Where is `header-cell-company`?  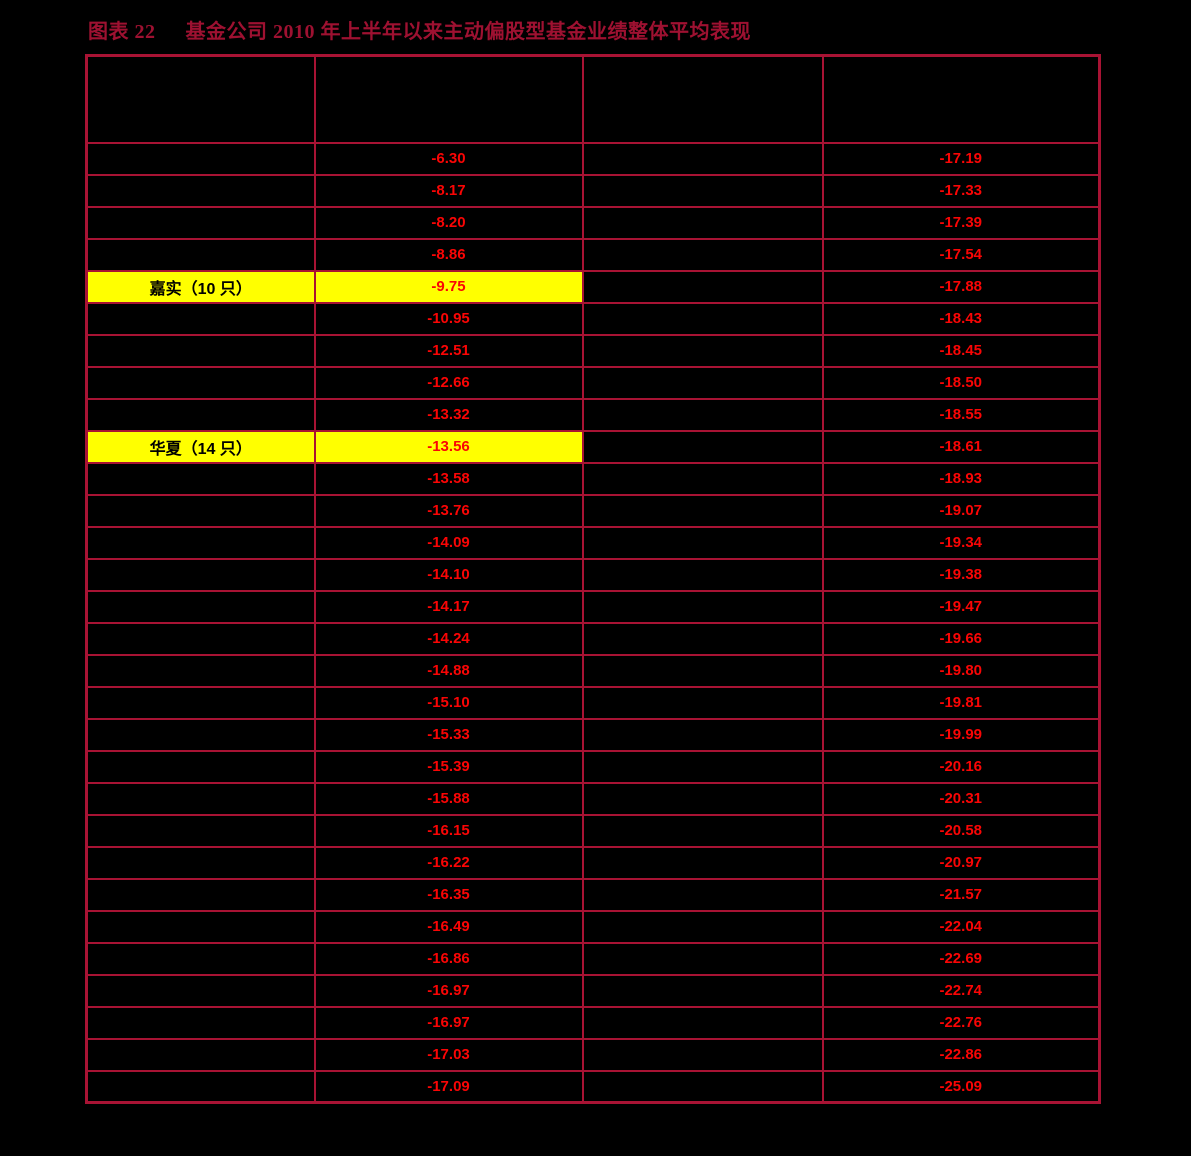
header-cell-company is located at coordinates (200, 99).